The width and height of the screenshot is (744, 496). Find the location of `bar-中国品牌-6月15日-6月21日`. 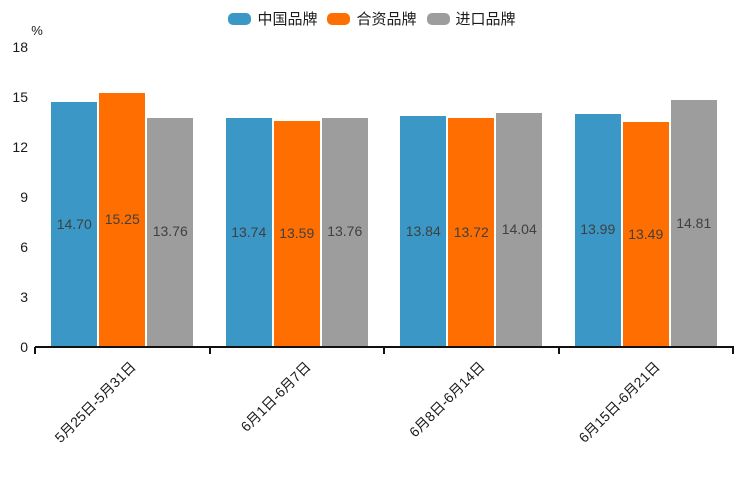

bar-中国品牌-6月15日-6月21日 is located at coordinates (597, 230).